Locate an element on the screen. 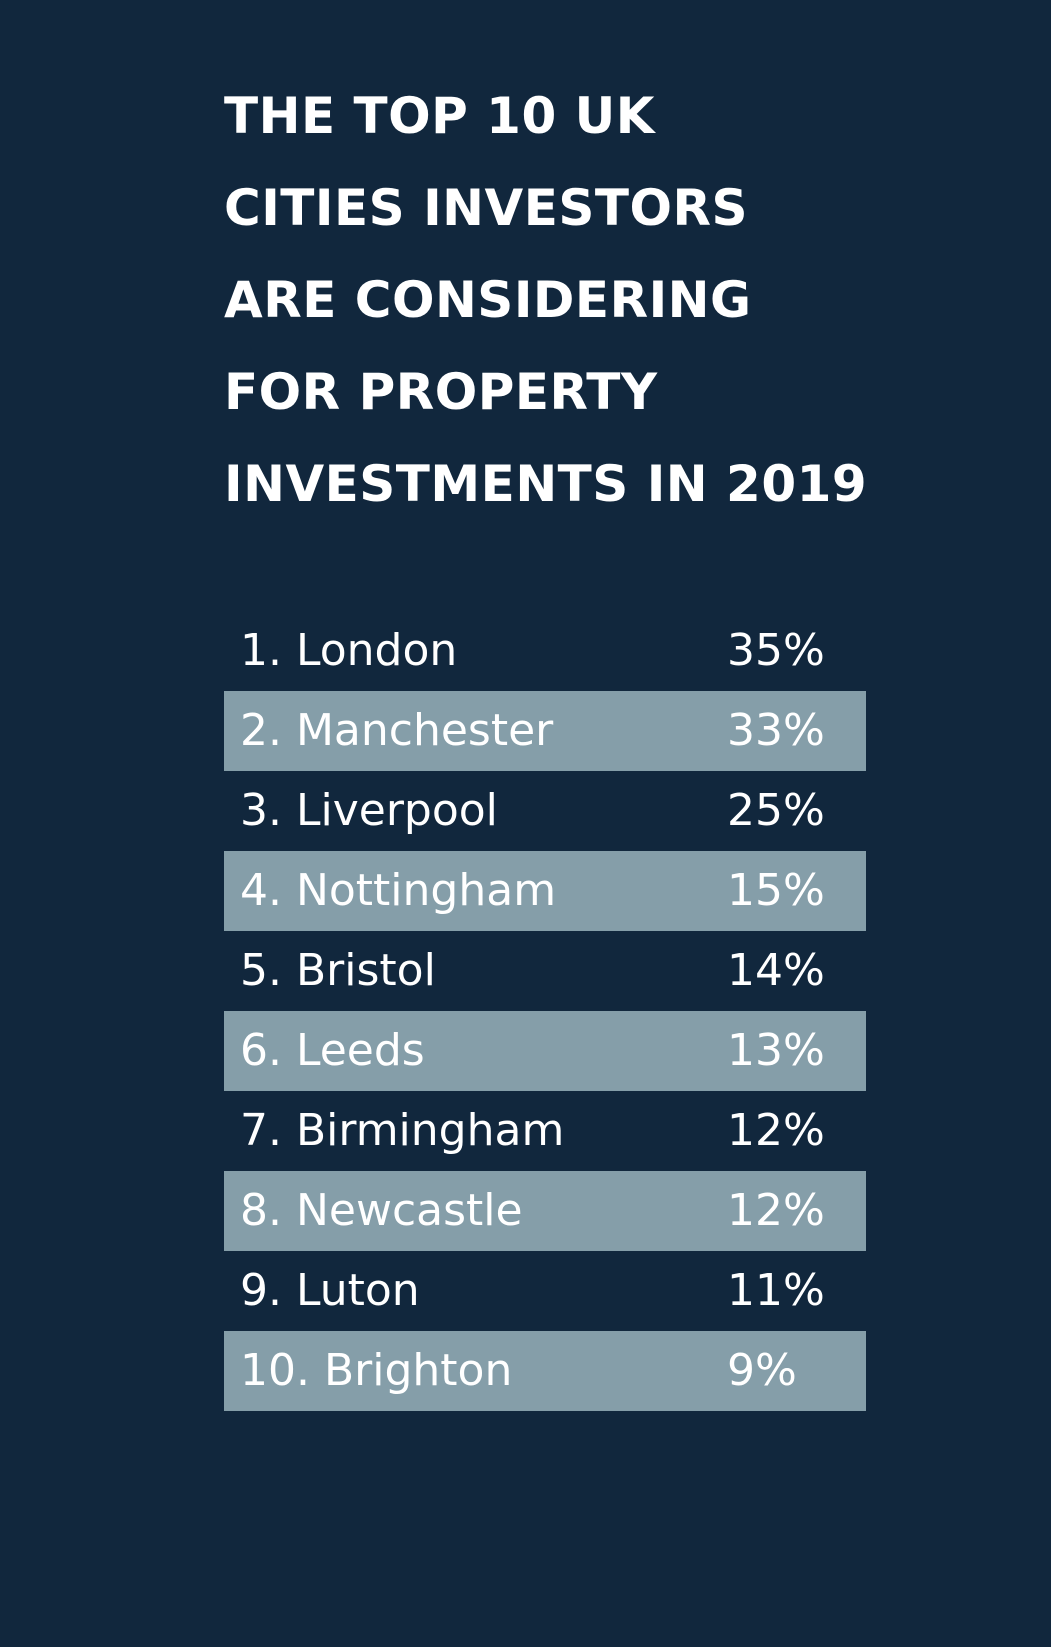 The width and height of the screenshot is (1051, 1647). ranking-row: 6. Leeds 13% is located at coordinates (545, 1051).